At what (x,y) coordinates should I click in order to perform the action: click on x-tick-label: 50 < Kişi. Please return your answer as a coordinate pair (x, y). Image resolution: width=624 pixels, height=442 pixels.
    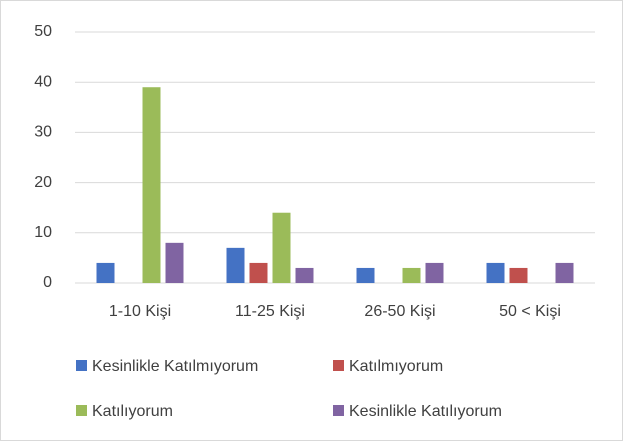
    Looking at the image, I should click on (530, 311).